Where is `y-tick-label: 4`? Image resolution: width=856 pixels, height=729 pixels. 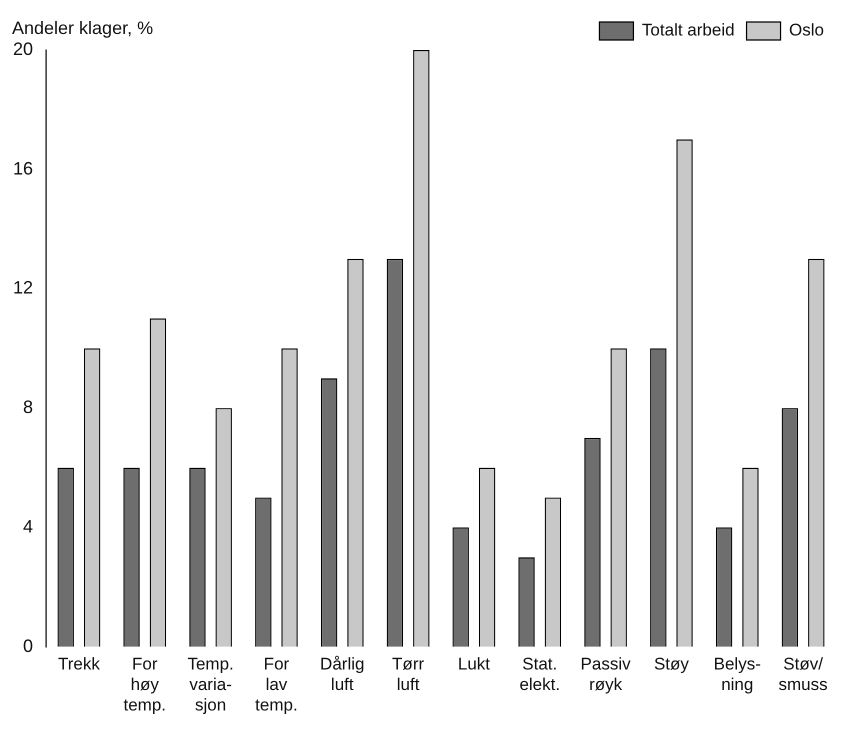 y-tick-label: 4 is located at coordinates (28, 526).